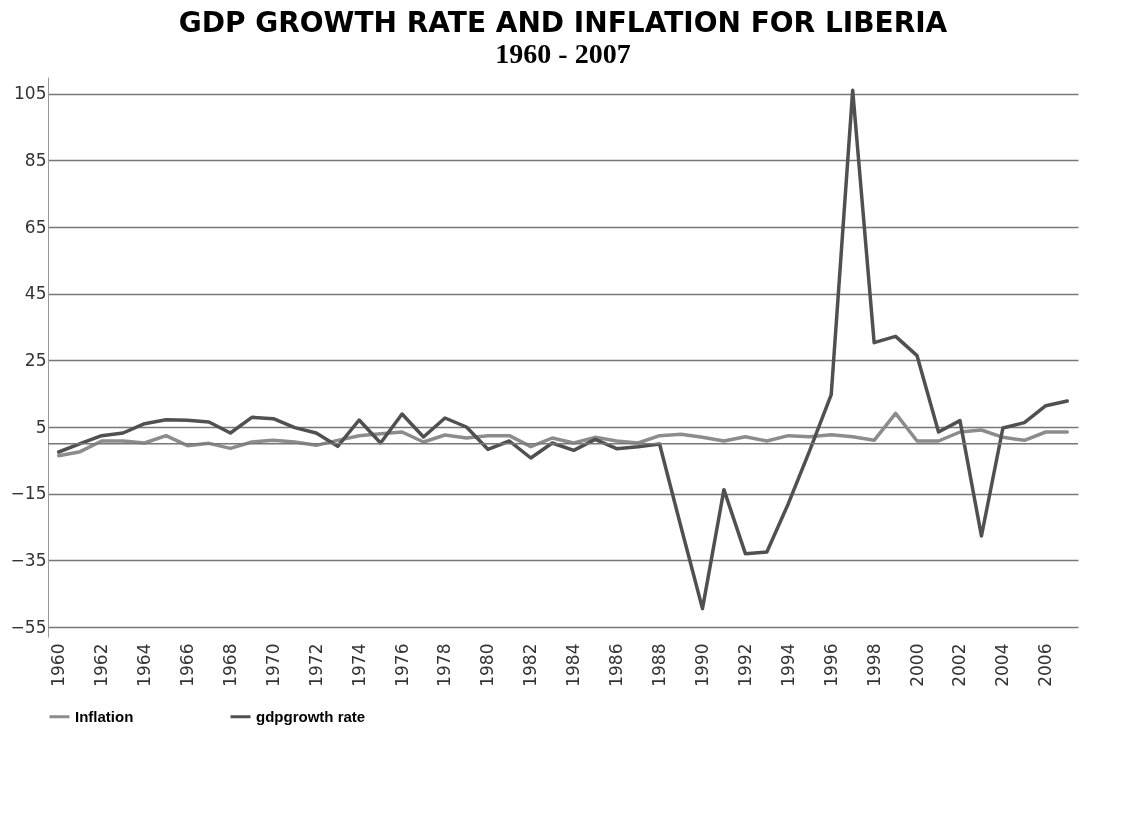 Image resolution: width=1131 pixels, height=818 pixels. What do you see at coordinates (573, 665) in the screenshot?
I see `x-tick-label: 1984` at bounding box center [573, 665].